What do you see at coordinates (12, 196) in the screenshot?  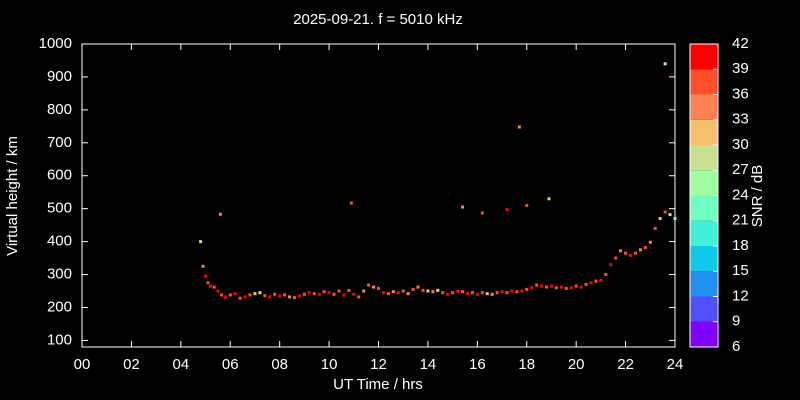 I see `y-axis-label: Virtual height / km` at bounding box center [12, 196].